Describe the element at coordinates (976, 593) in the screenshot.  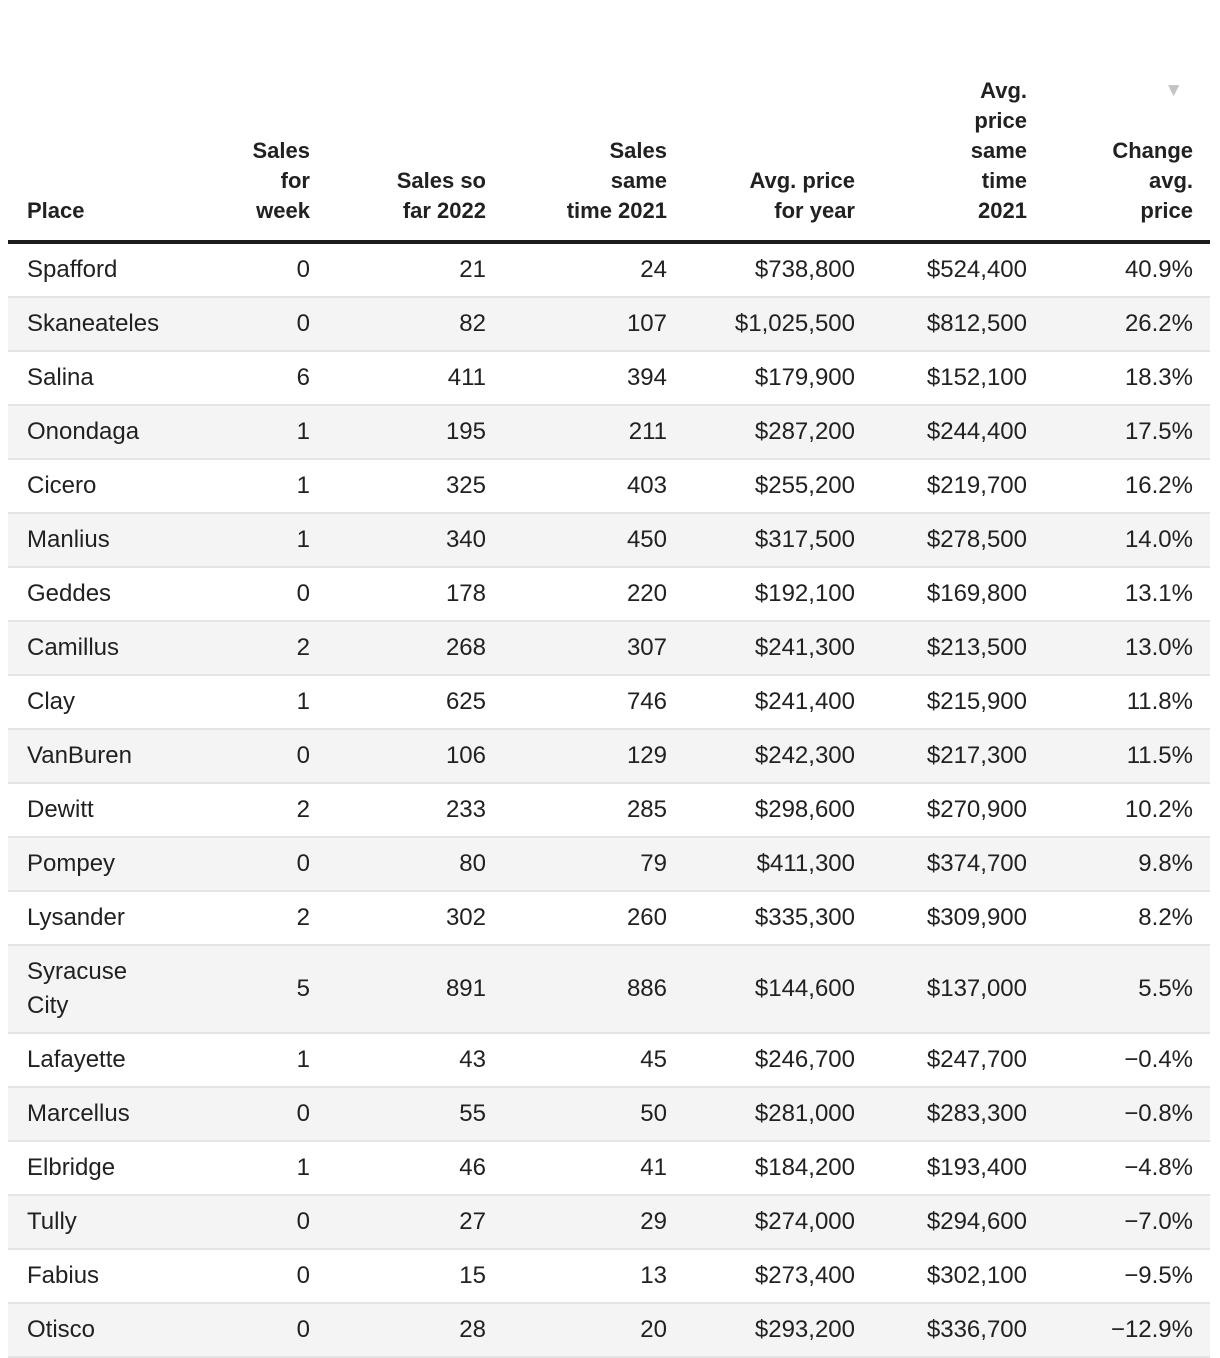
I see `cell-avg-price-2021: $169,800` at that location.